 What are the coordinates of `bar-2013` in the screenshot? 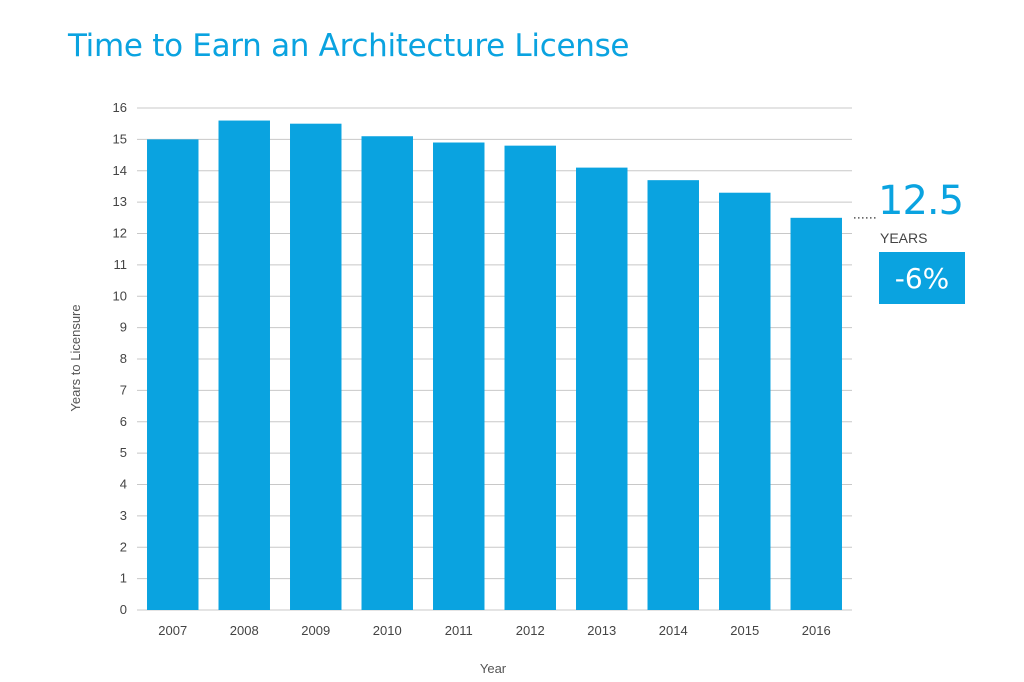 It's located at (602, 389).